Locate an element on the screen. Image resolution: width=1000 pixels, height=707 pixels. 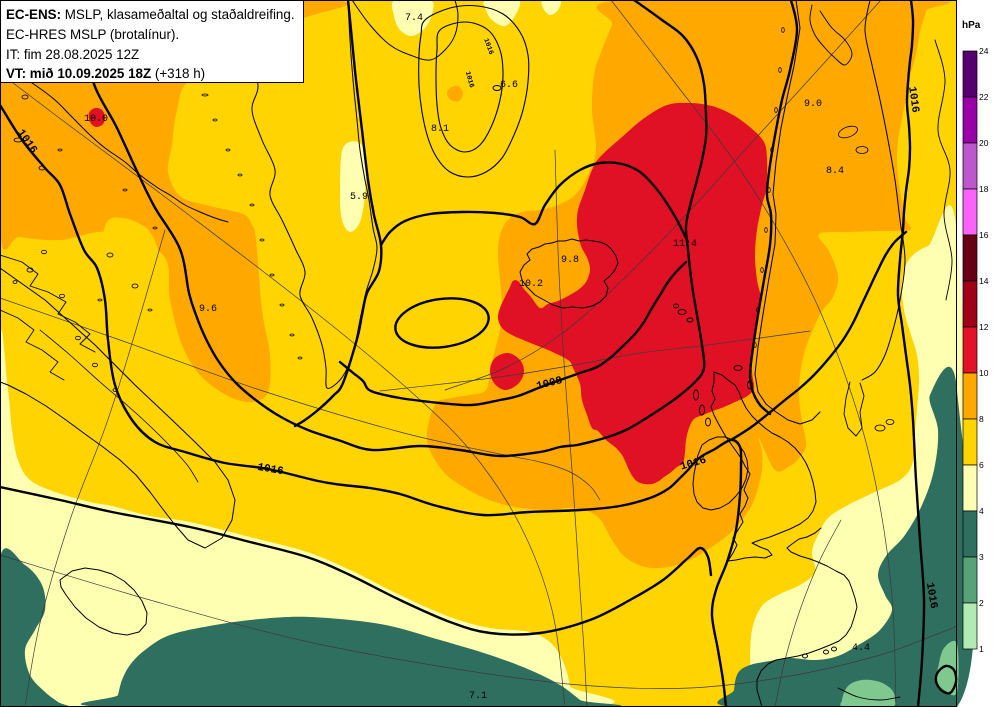
svg-text: 6 is located at coordinates (981, 465).